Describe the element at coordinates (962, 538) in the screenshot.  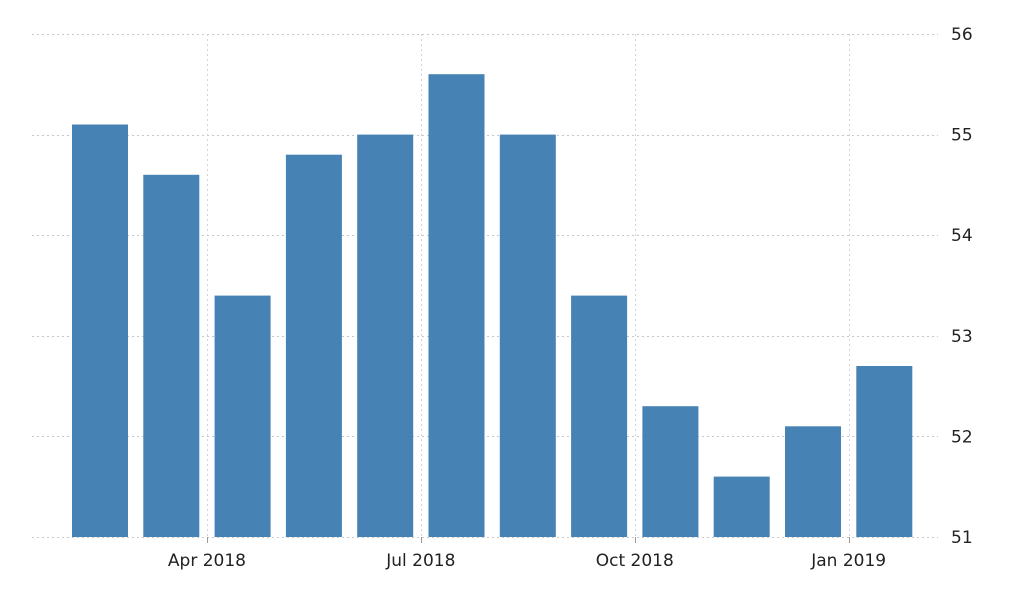
I see `y-tick-label: 51` at that location.